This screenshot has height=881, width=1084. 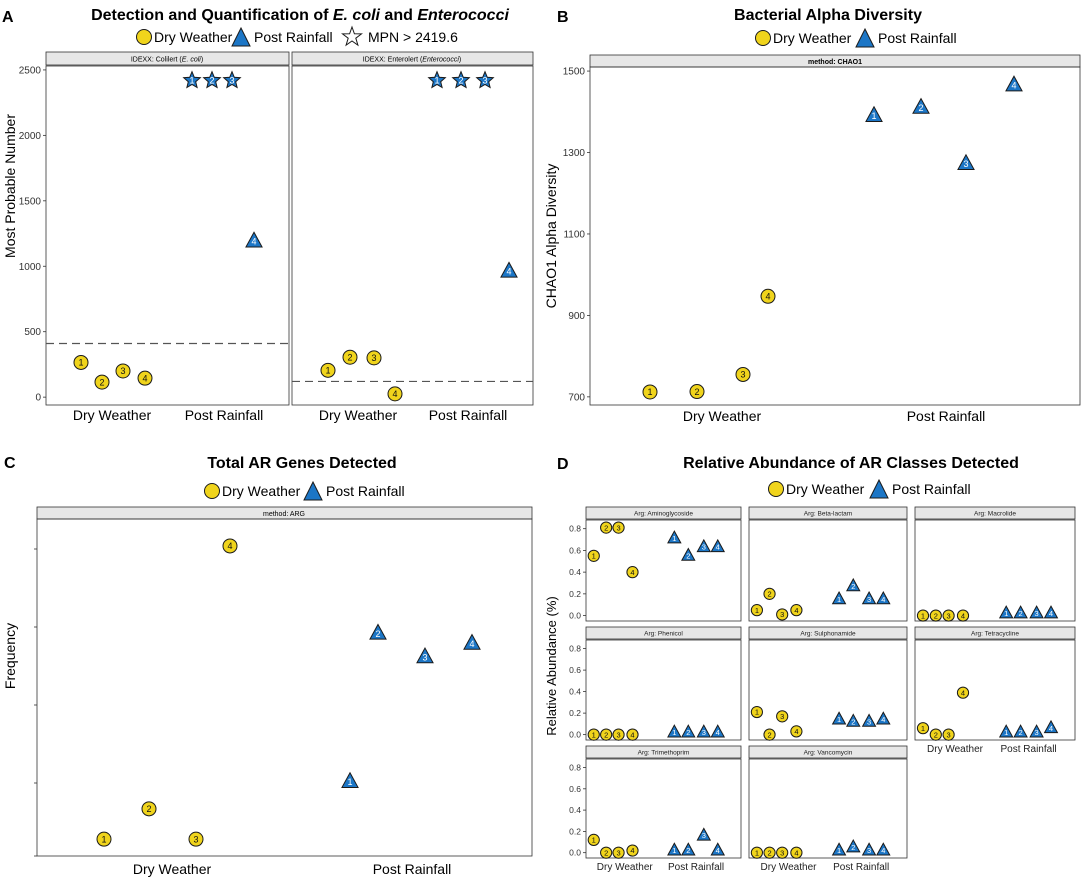 What do you see at coordinates (254, 239) in the screenshot?
I see `a-f1-point-post-4-triangle` at bounding box center [254, 239].